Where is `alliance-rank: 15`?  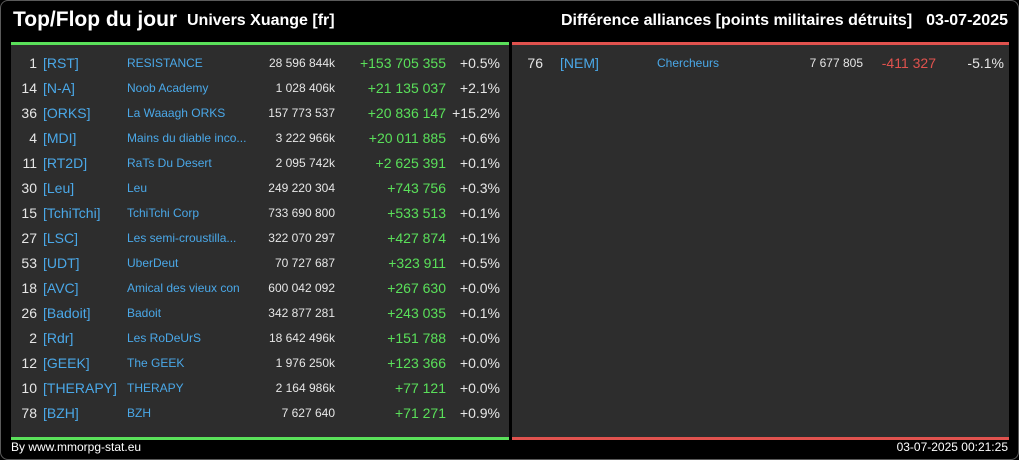
alliance-rank: 15 is located at coordinates (29, 213).